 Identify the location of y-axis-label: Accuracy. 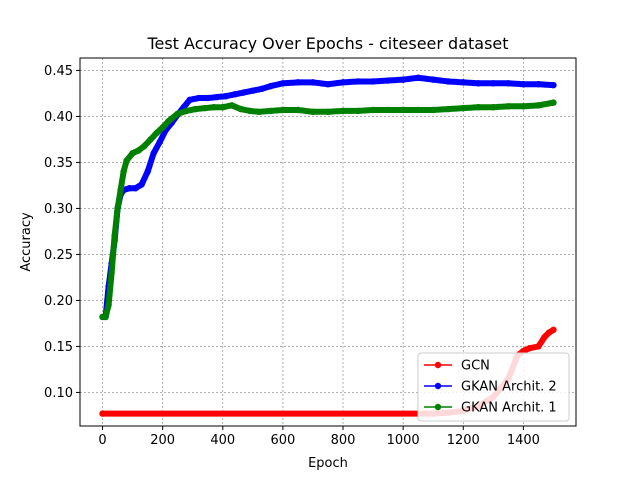
(26, 242).